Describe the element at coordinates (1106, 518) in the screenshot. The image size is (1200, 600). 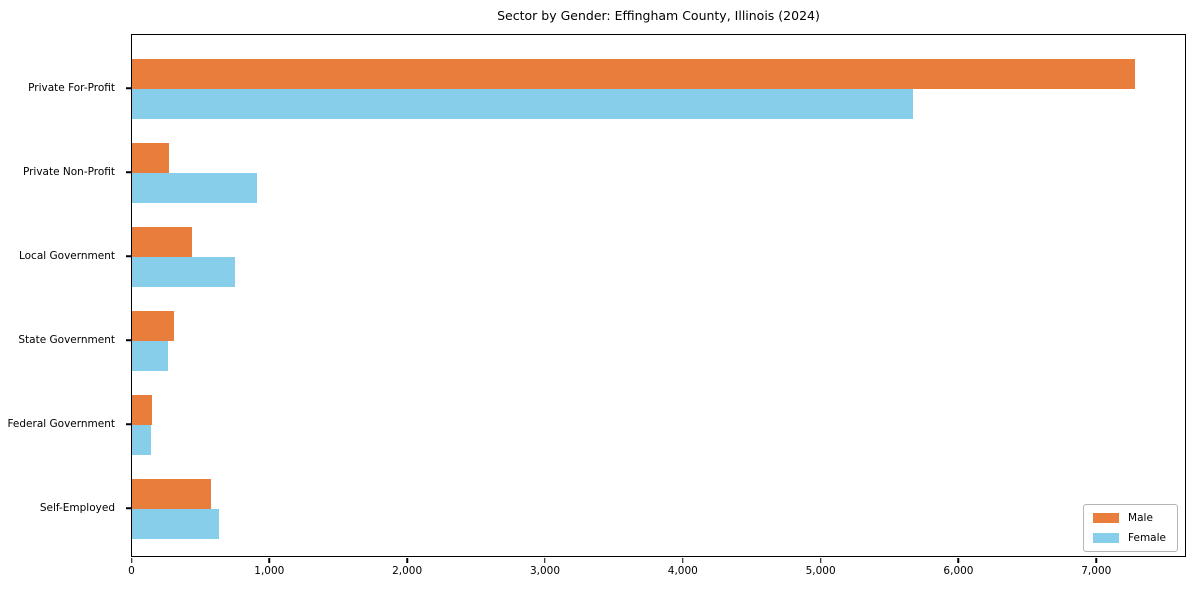
I see `legend-swatch-male` at that location.